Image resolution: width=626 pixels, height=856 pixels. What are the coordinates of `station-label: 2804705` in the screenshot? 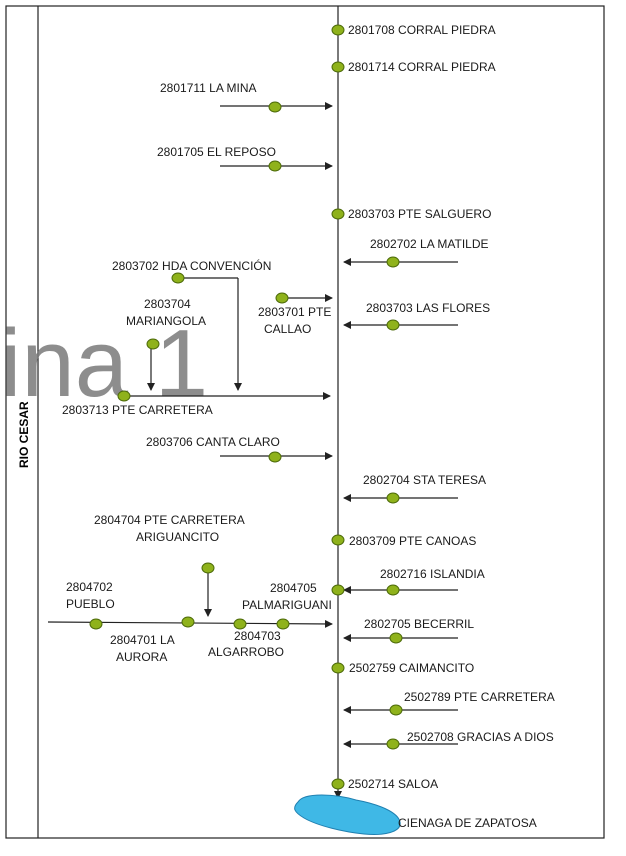 It's located at (293, 588).